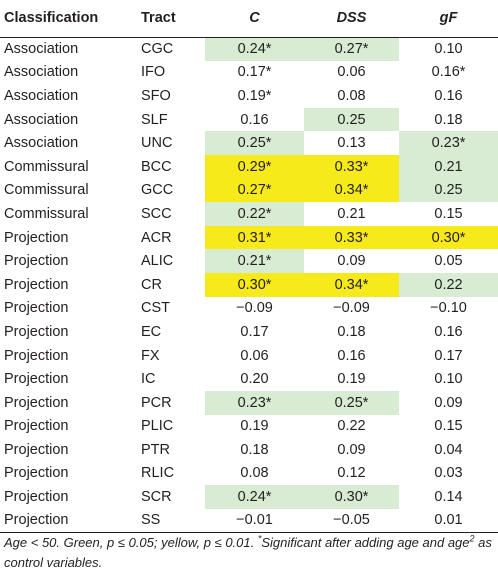 The image size is (498, 577). I want to click on cell-dss: 0.16, so click(351, 355).